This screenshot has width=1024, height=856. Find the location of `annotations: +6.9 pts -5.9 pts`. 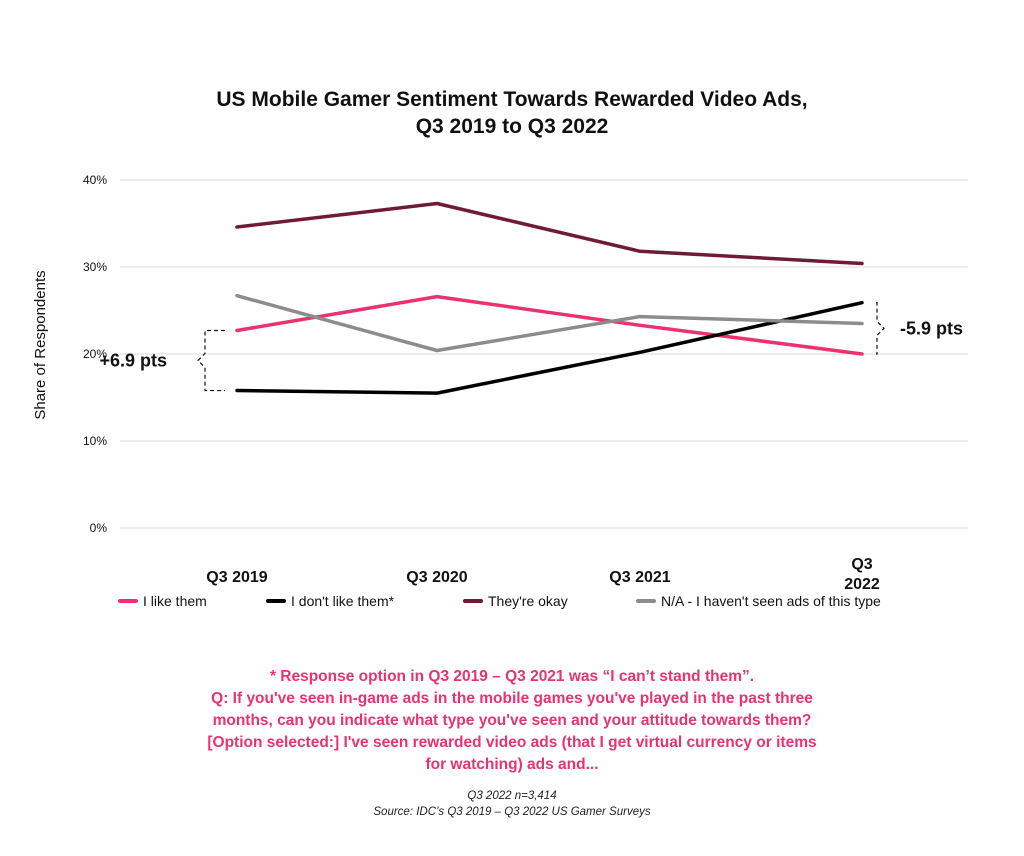

annotations: +6.9 pts -5.9 pts is located at coordinates (531, 347).